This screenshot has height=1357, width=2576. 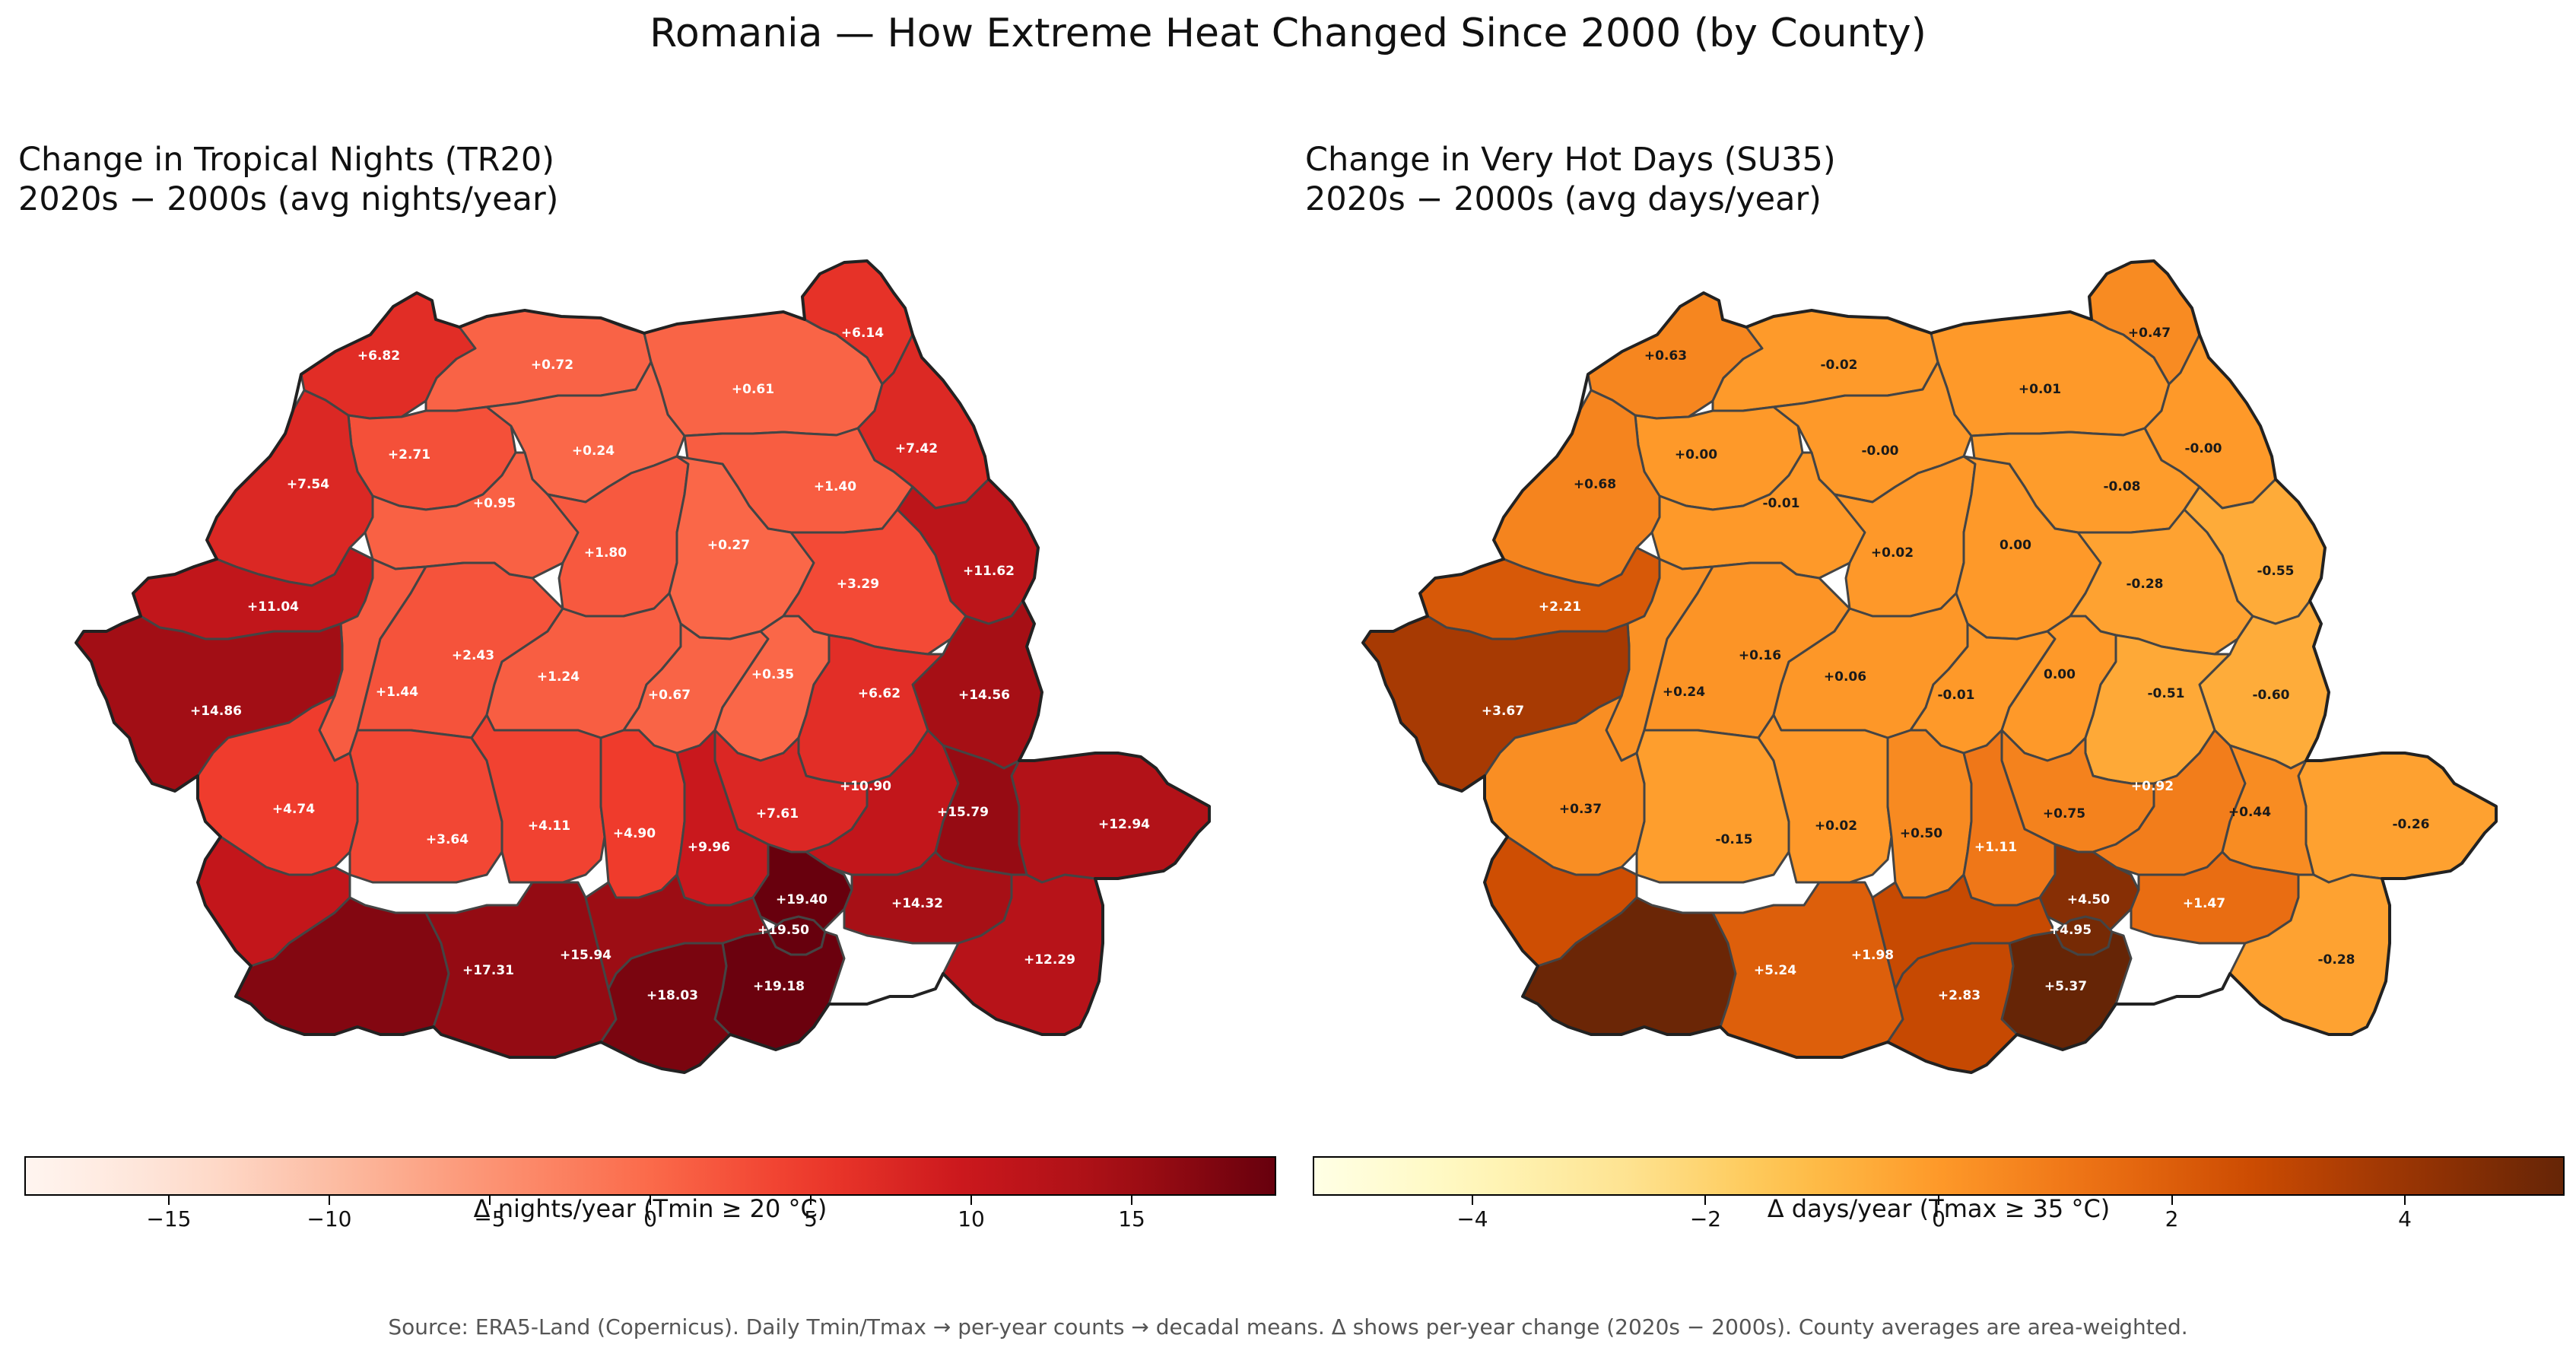 I want to click on tr20-value-label-ab: +1.44, so click(x=397, y=692).